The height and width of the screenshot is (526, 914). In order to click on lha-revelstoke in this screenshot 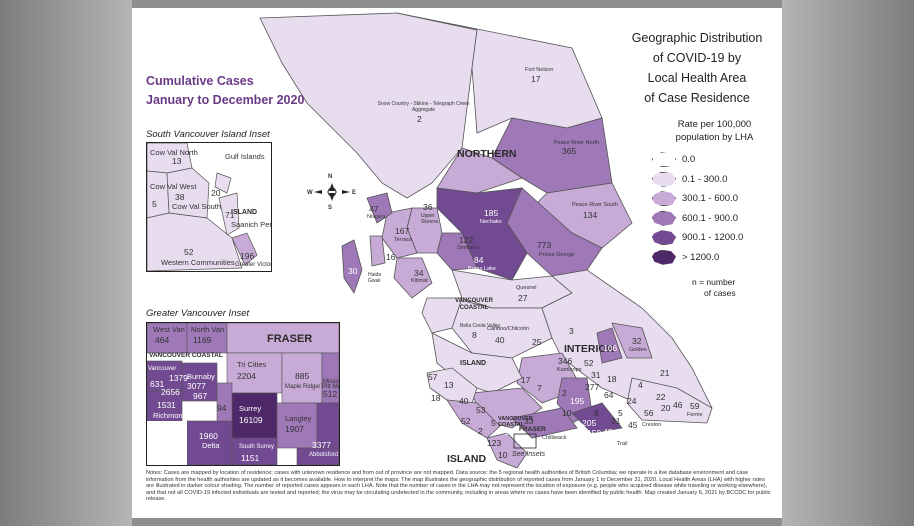, I will do `click(609, 345)`.